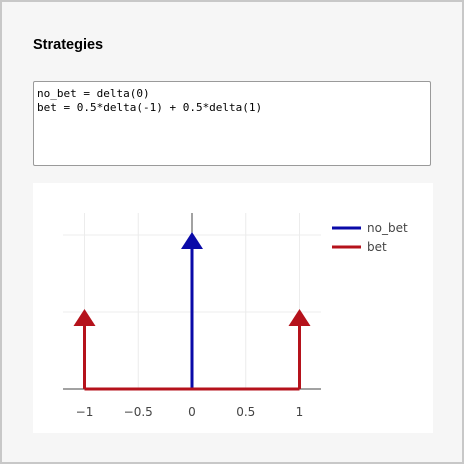  What do you see at coordinates (192, 412) in the screenshot?
I see `x-tick-label: 0` at bounding box center [192, 412].